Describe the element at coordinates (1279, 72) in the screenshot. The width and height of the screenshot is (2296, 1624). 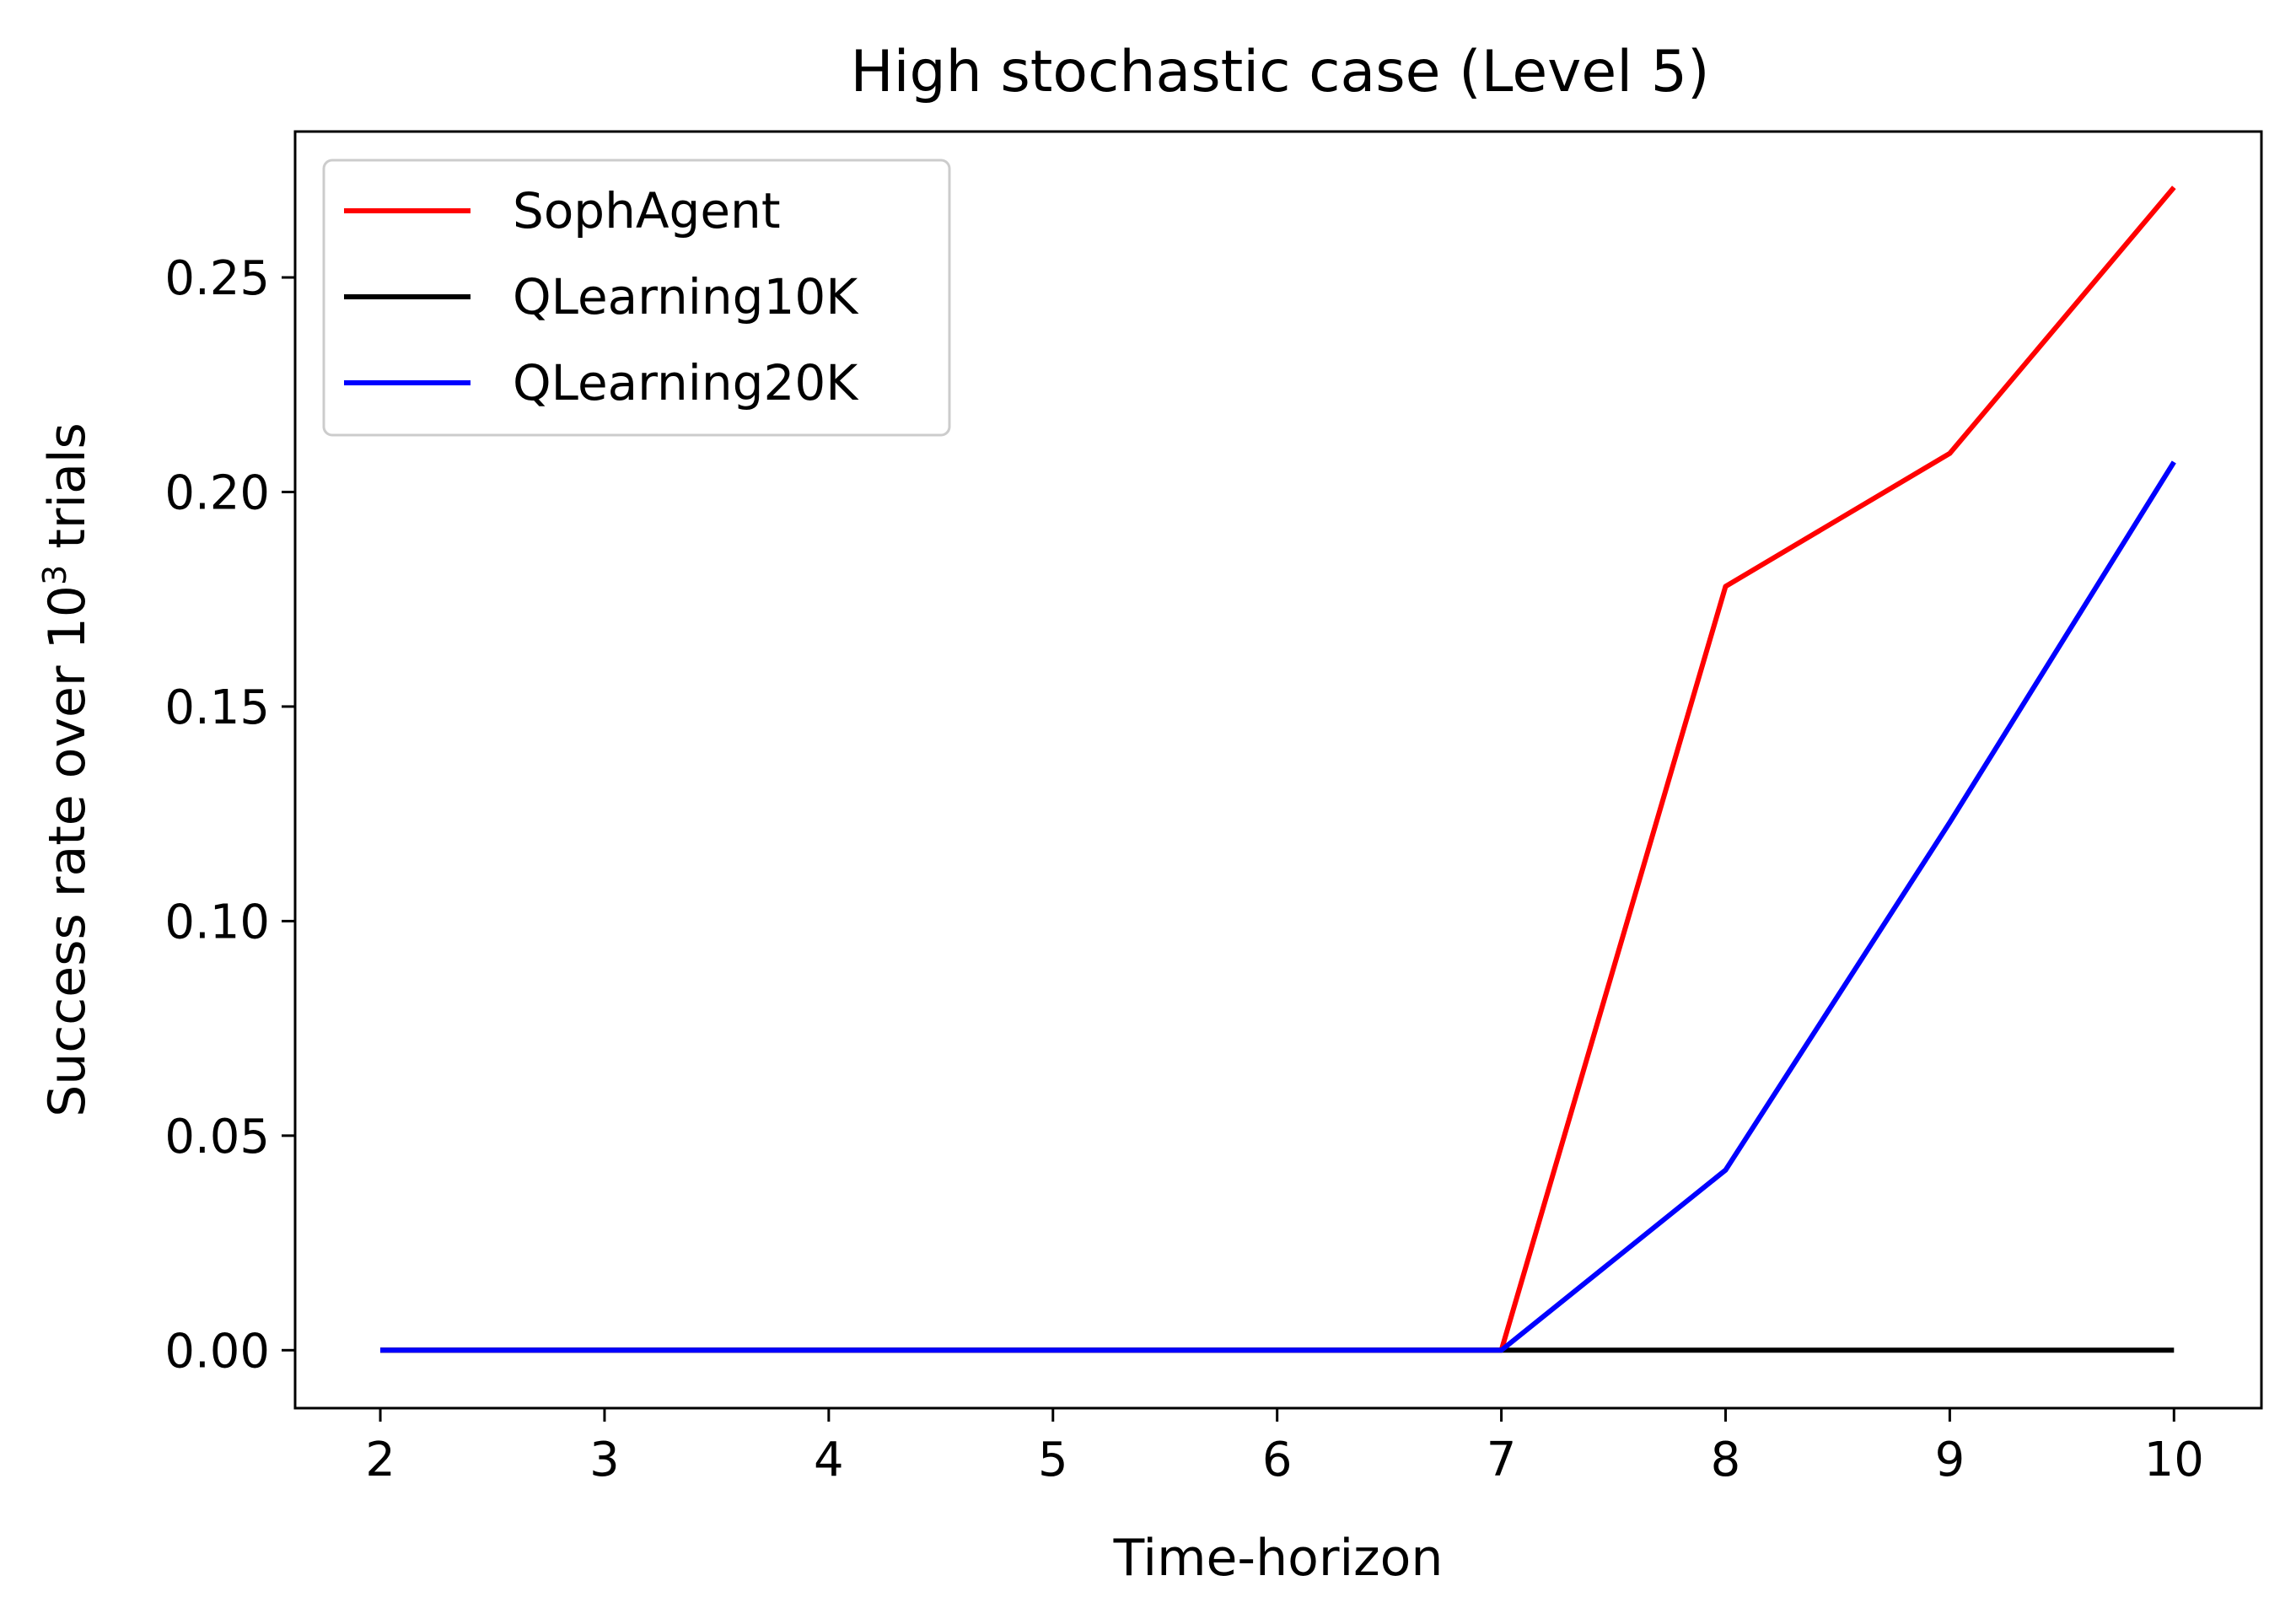
I see `chart-title: High stochastic case (Level 5)` at that location.